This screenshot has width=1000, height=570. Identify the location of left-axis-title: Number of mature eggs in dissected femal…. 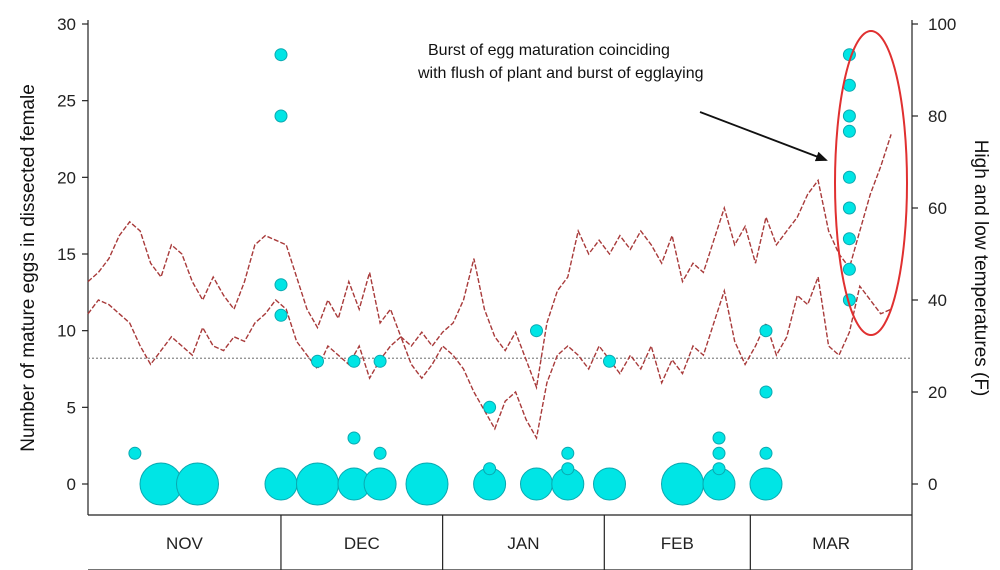
(28, 268).